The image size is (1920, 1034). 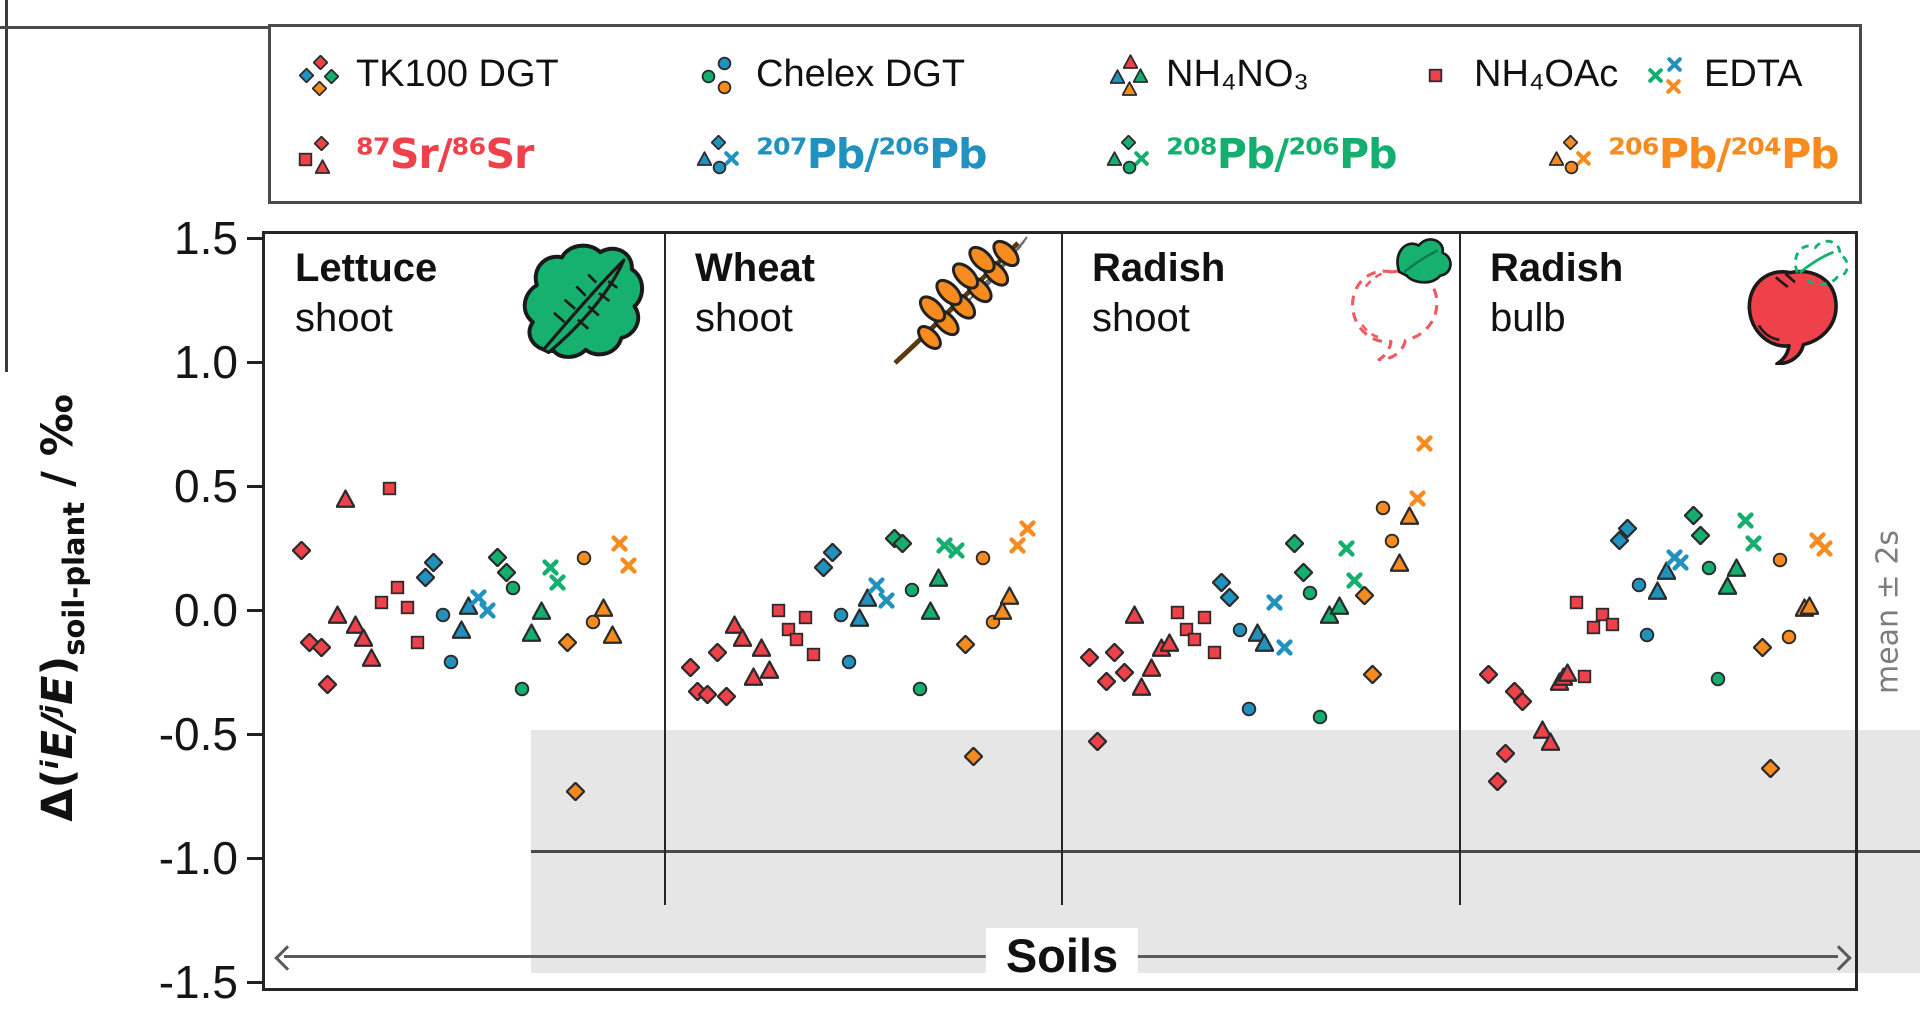 I want to click on y-tick-label: 1.0, so click(x=206, y=362).